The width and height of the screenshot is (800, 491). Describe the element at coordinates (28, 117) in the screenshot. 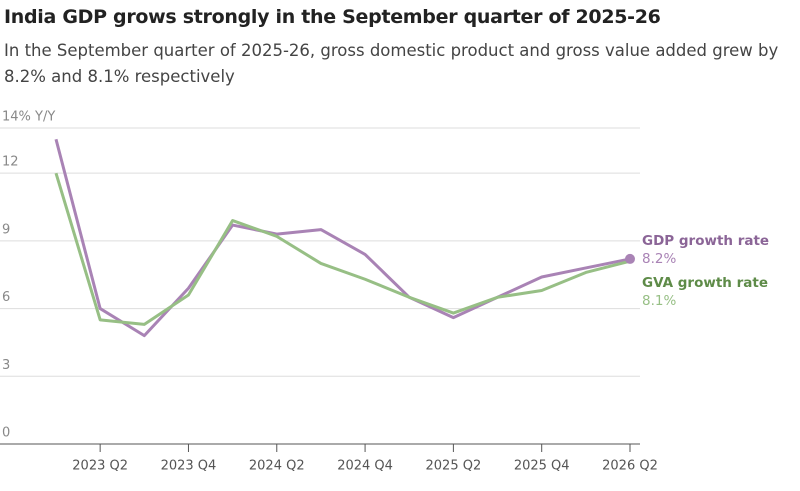

I see `y-tick-label: 14% Y/Y` at that location.